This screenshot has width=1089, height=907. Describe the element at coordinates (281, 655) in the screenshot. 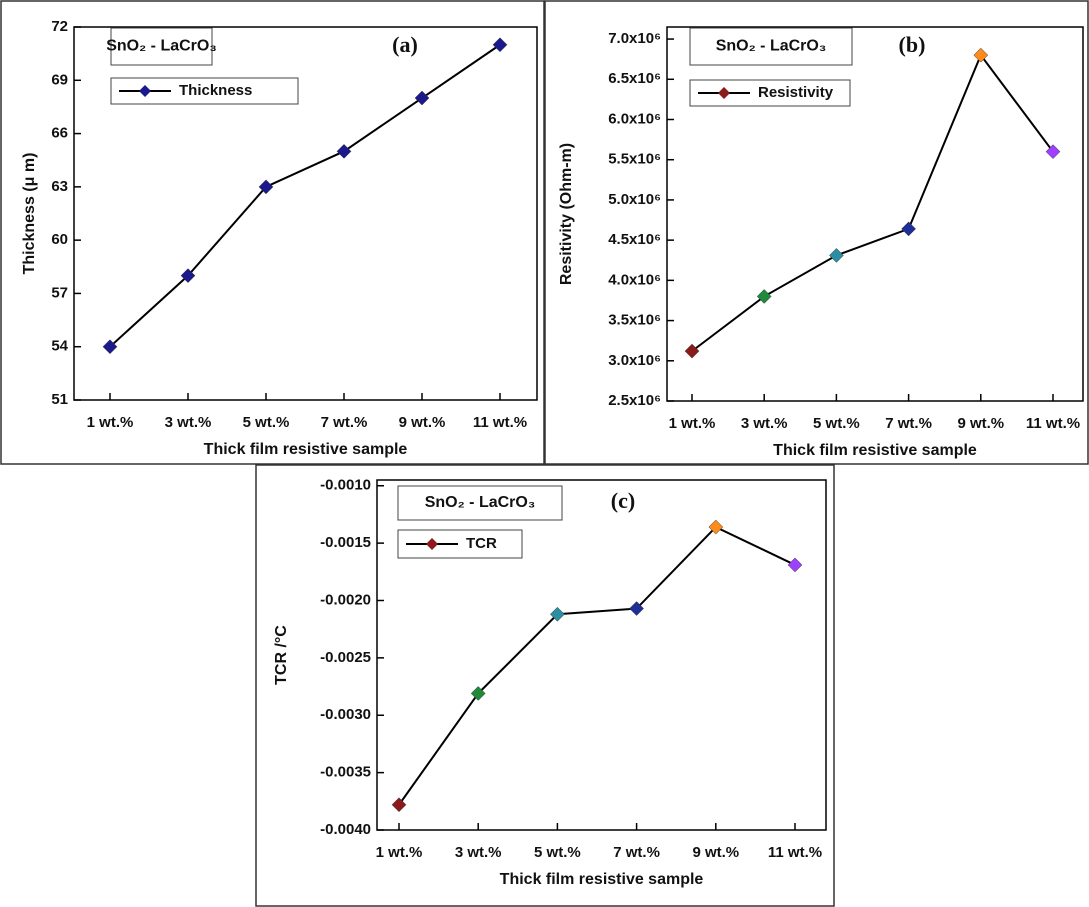

I see `y-axis-title: TCR /°C` at that location.